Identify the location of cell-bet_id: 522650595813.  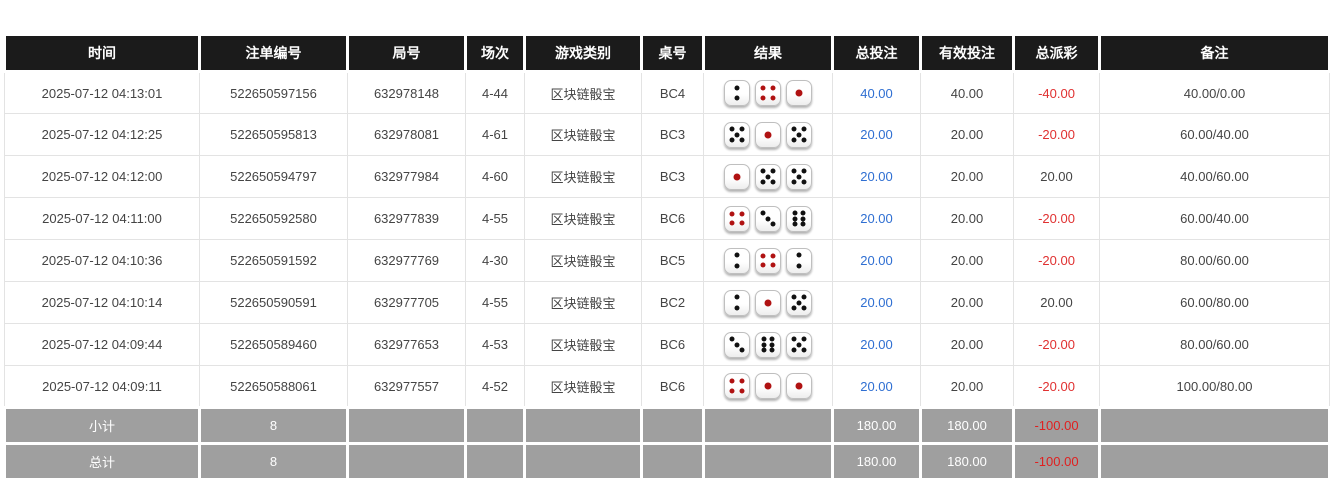
(273, 134).